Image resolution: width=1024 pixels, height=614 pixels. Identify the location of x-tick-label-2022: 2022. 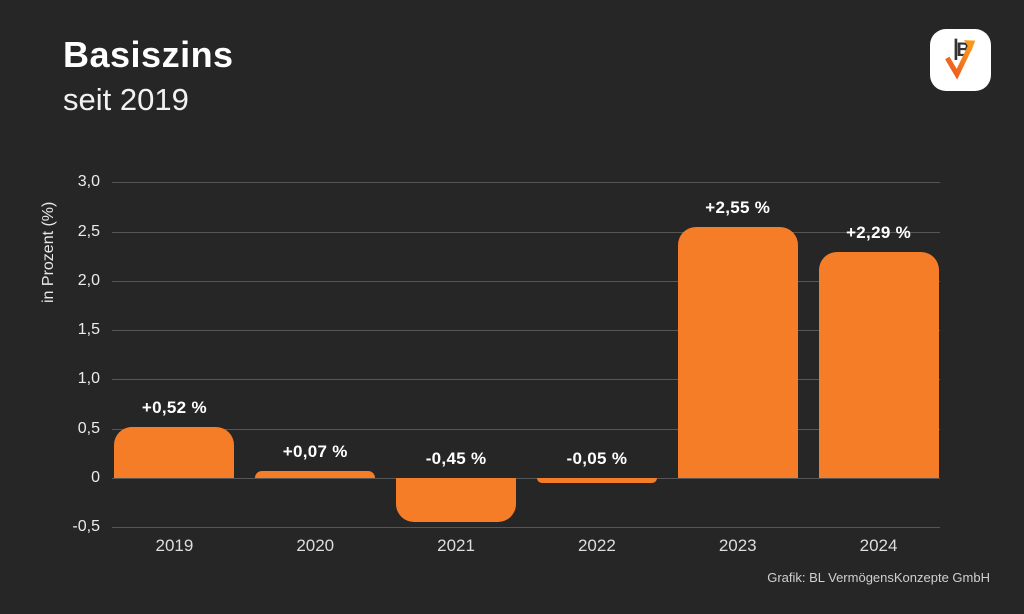
(596, 545).